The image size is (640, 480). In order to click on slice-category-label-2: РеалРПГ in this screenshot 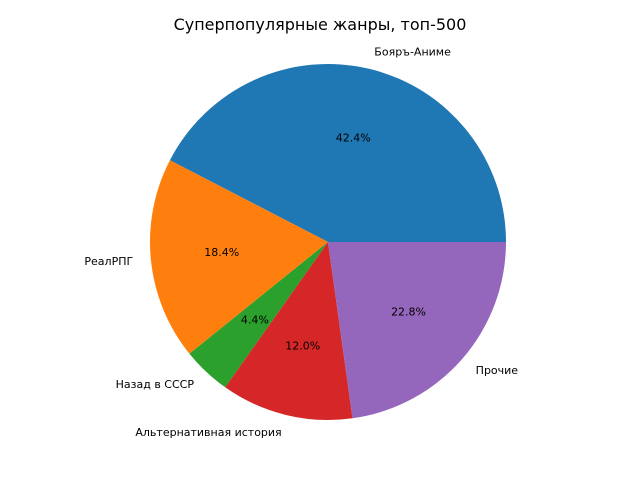, I will do `click(108, 261)`.